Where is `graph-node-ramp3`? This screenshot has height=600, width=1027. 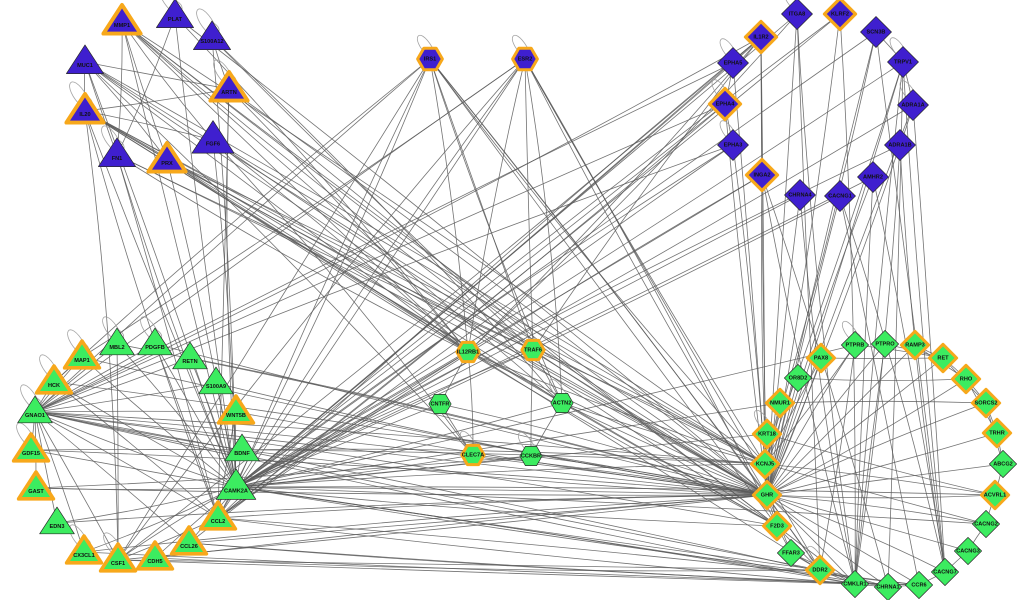 graph-node-ramp3 is located at coordinates (915, 345).